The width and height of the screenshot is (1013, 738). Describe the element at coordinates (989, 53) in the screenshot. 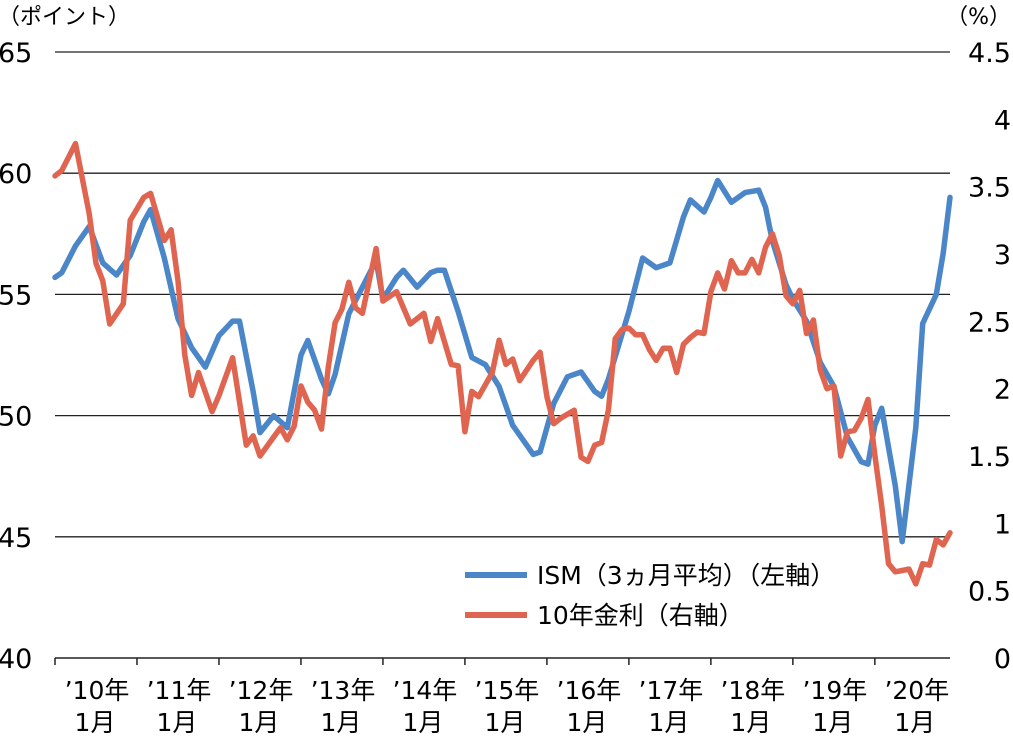

I see `right-tick-label: 4.5` at that location.